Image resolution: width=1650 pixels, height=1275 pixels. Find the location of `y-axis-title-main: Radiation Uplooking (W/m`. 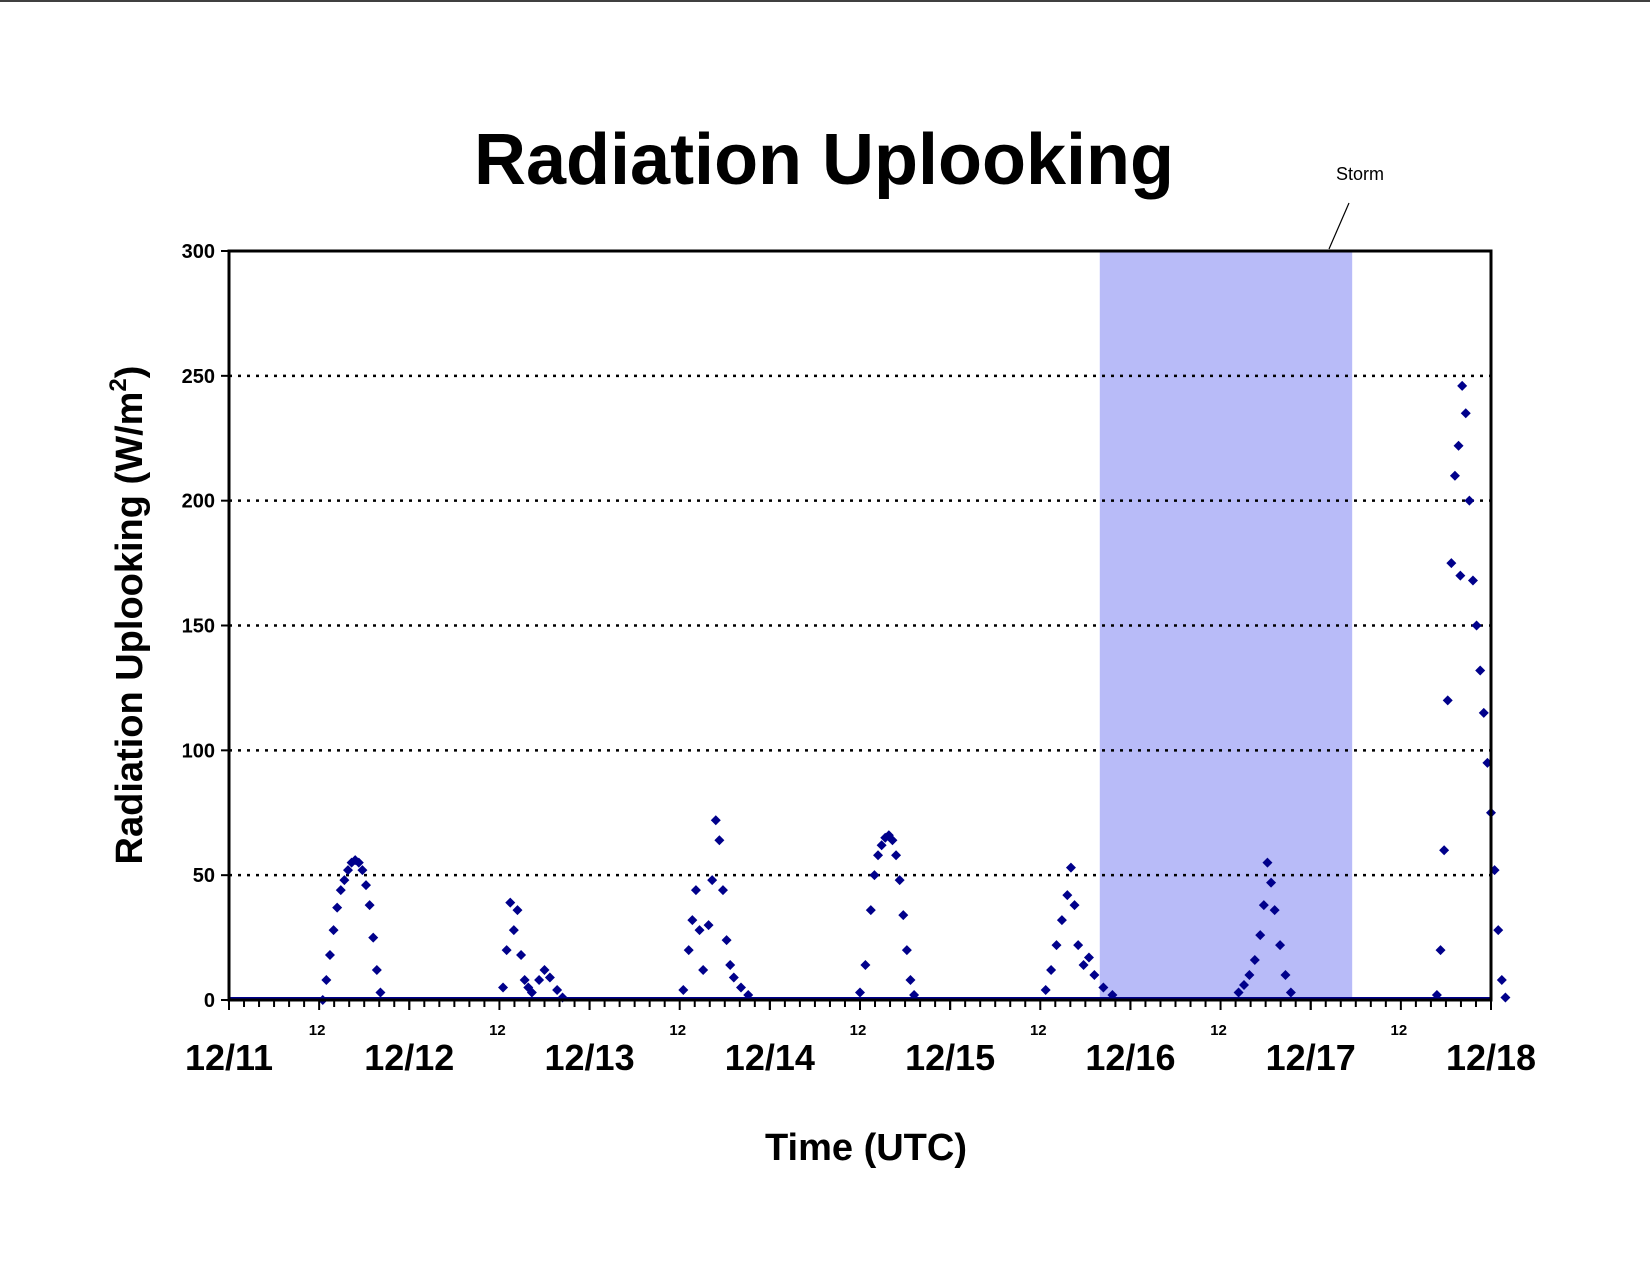

y-axis-title-main: Radiation Uplooking (W/m is located at coordinates (130, 628).